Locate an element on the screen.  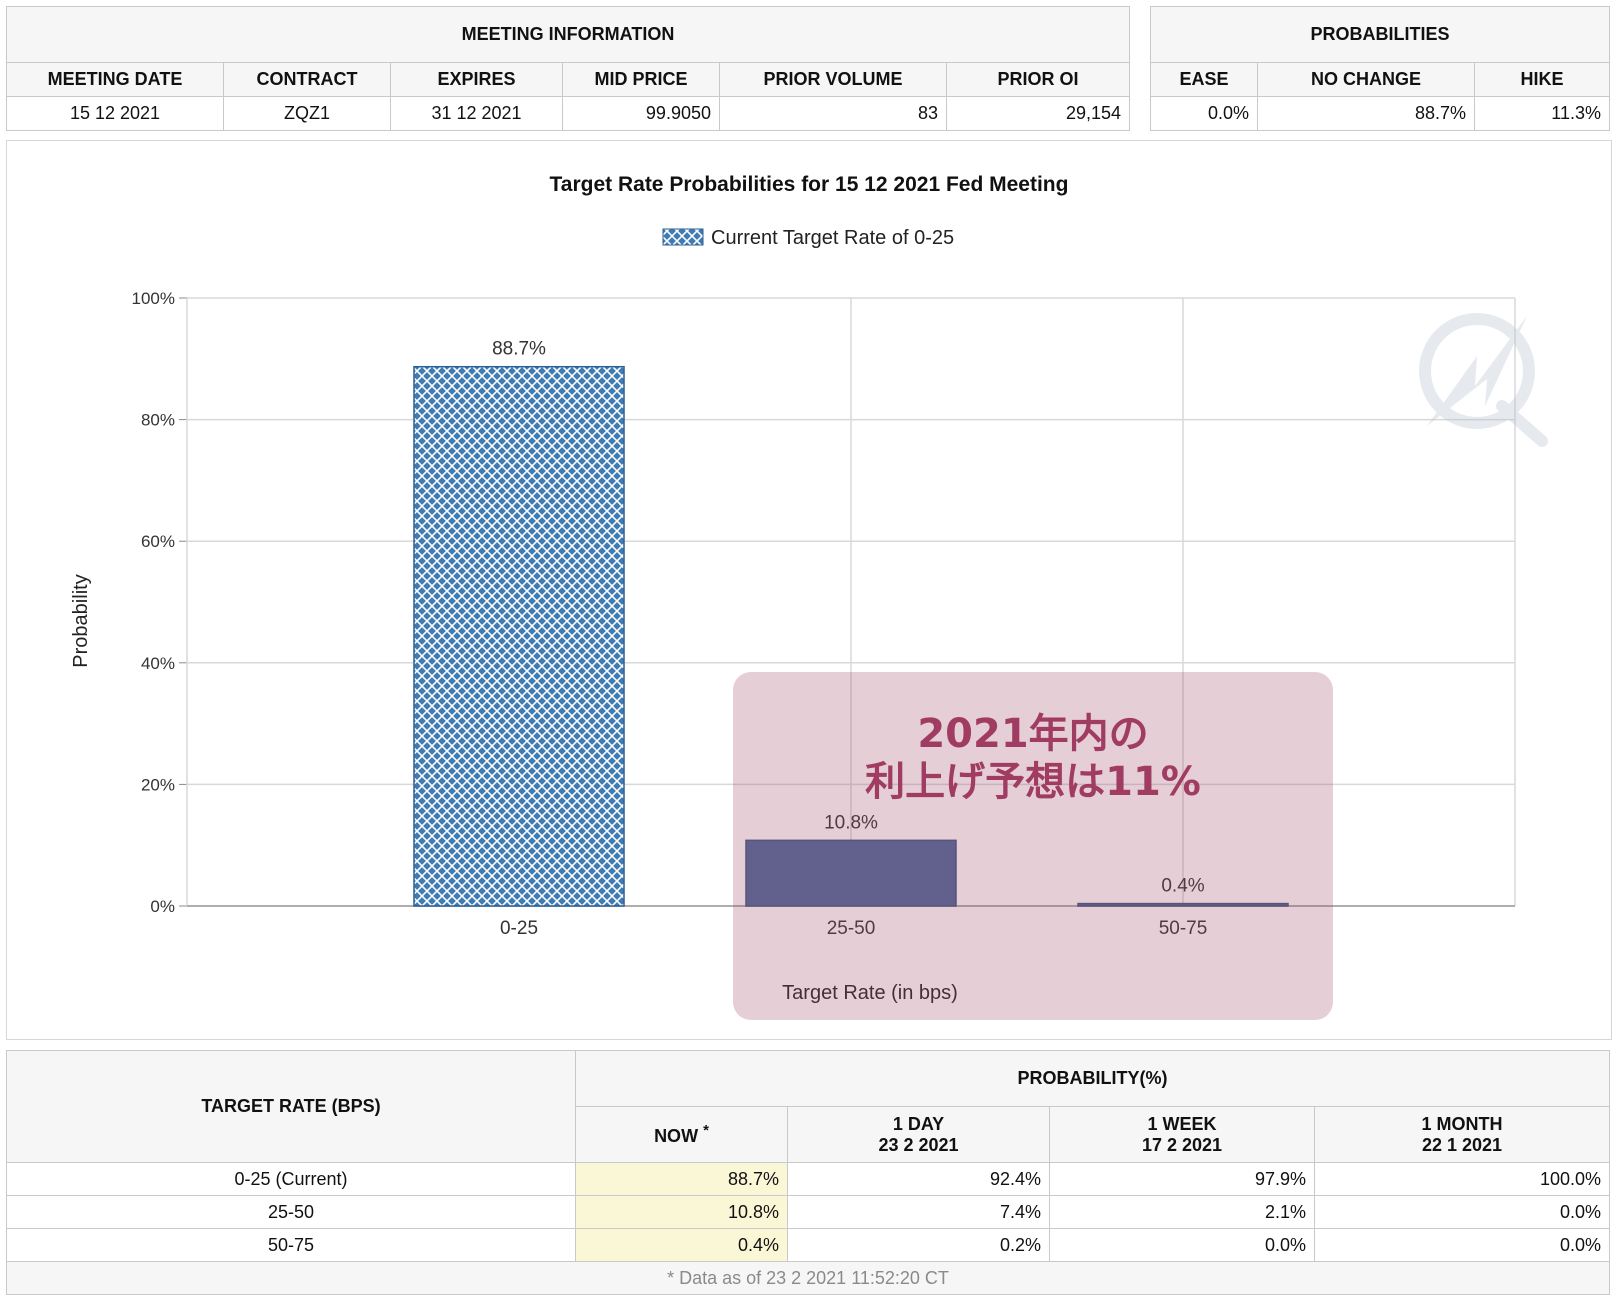
row-rate: 0-25 (Current) is located at coordinates (291, 1179).